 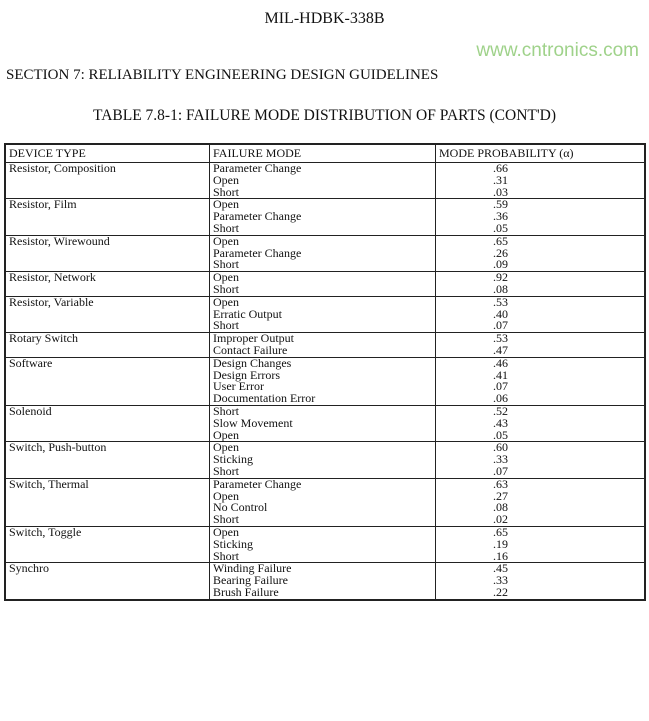 What do you see at coordinates (500, 410) in the screenshot?
I see `mode-probability: .52` at bounding box center [500, 410].